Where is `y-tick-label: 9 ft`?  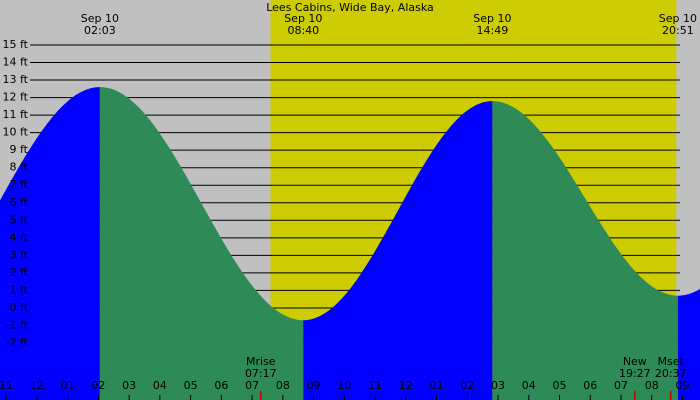
y-tick-label: 9 ft is located at coordinates (19, 149).